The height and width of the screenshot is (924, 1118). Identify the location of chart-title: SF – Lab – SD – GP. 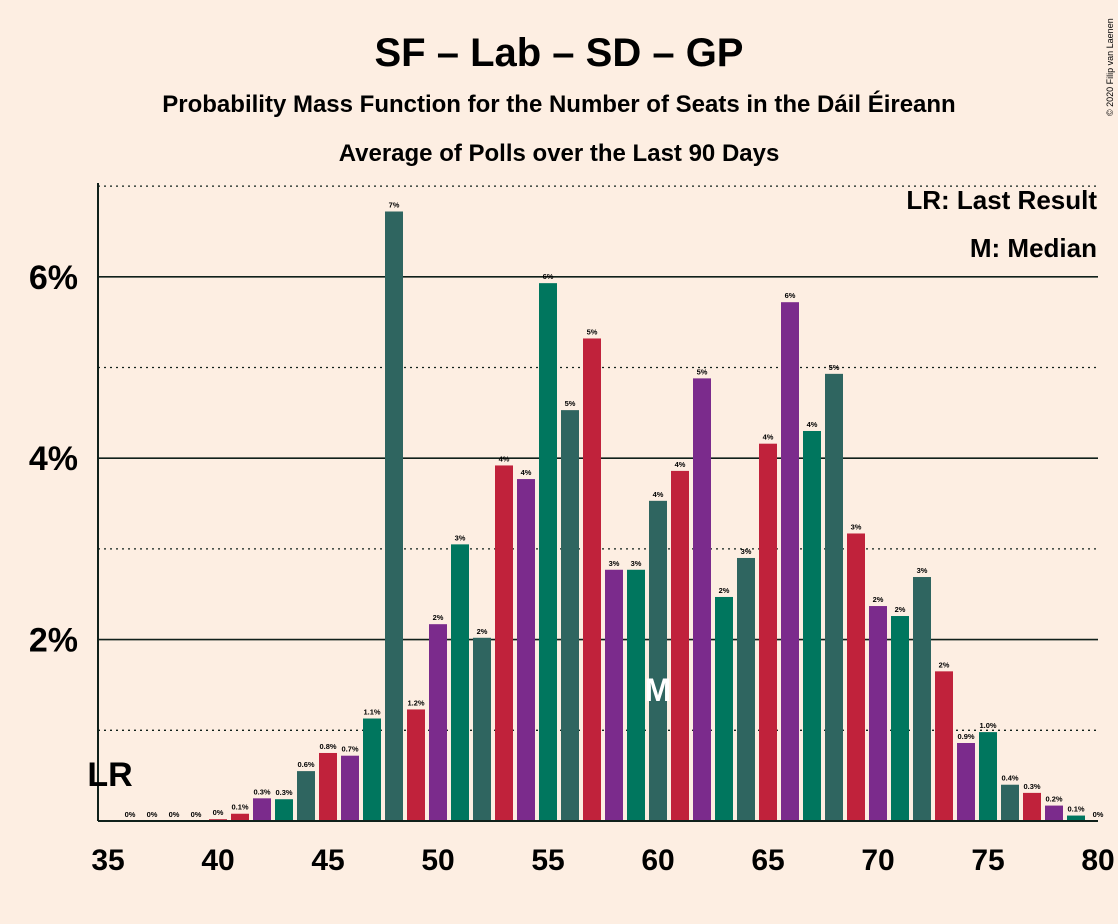
(558, 53).